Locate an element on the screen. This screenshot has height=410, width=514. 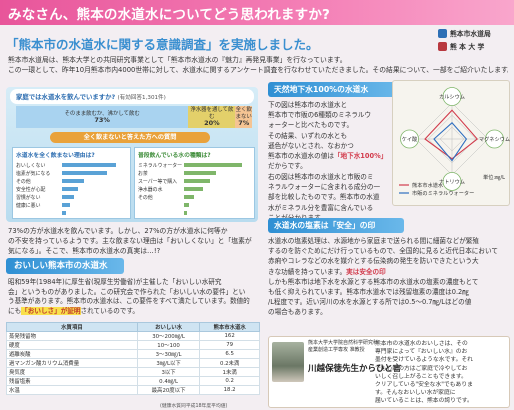
legend-label: 市販のミネラルウォーター is located at coordinates (443, 193).